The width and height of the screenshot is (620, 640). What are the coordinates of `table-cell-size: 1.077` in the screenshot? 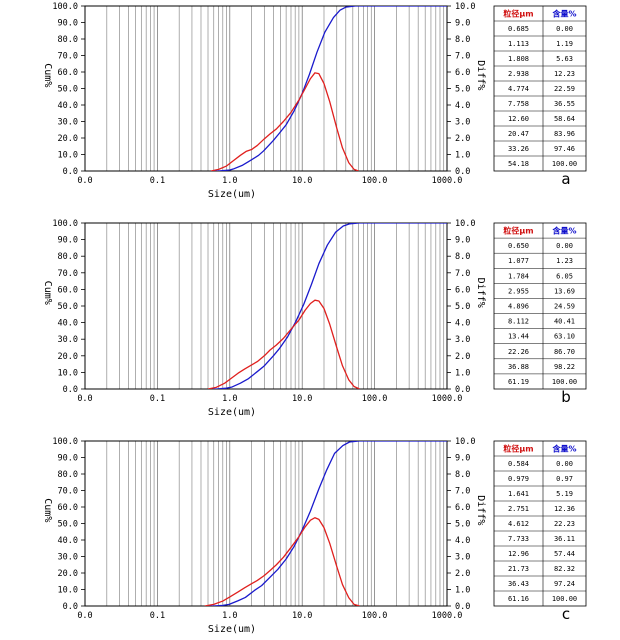 It's located at (518, 261).